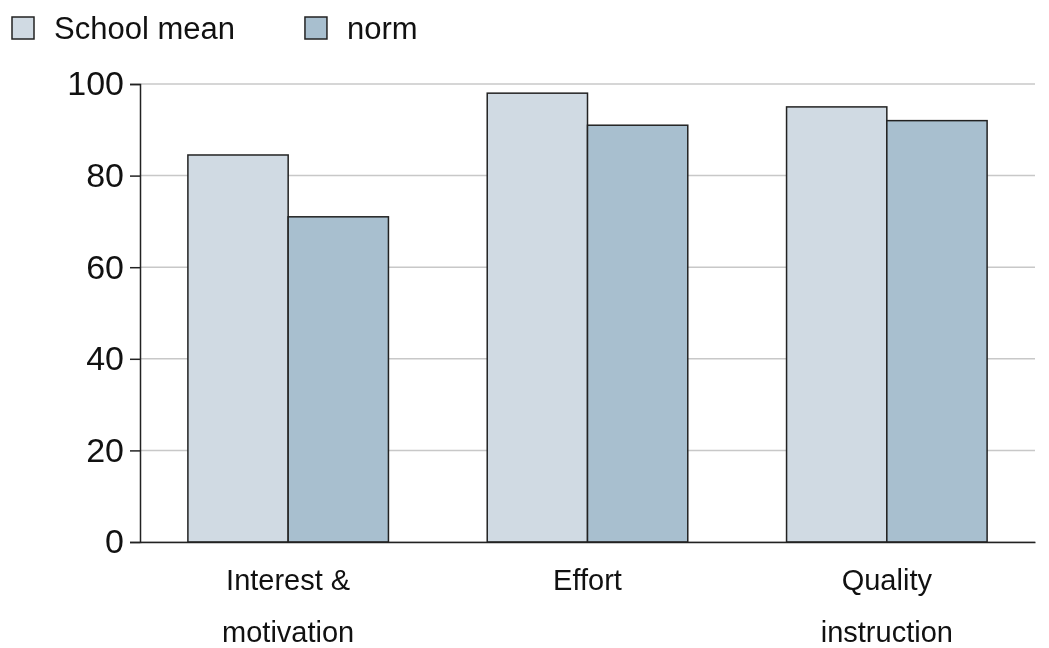 This screenshot has height=648, width=1049. Describe the element at coordinates (105, 266) in the screenshot. I see `y-tick-label: 60` at that location.